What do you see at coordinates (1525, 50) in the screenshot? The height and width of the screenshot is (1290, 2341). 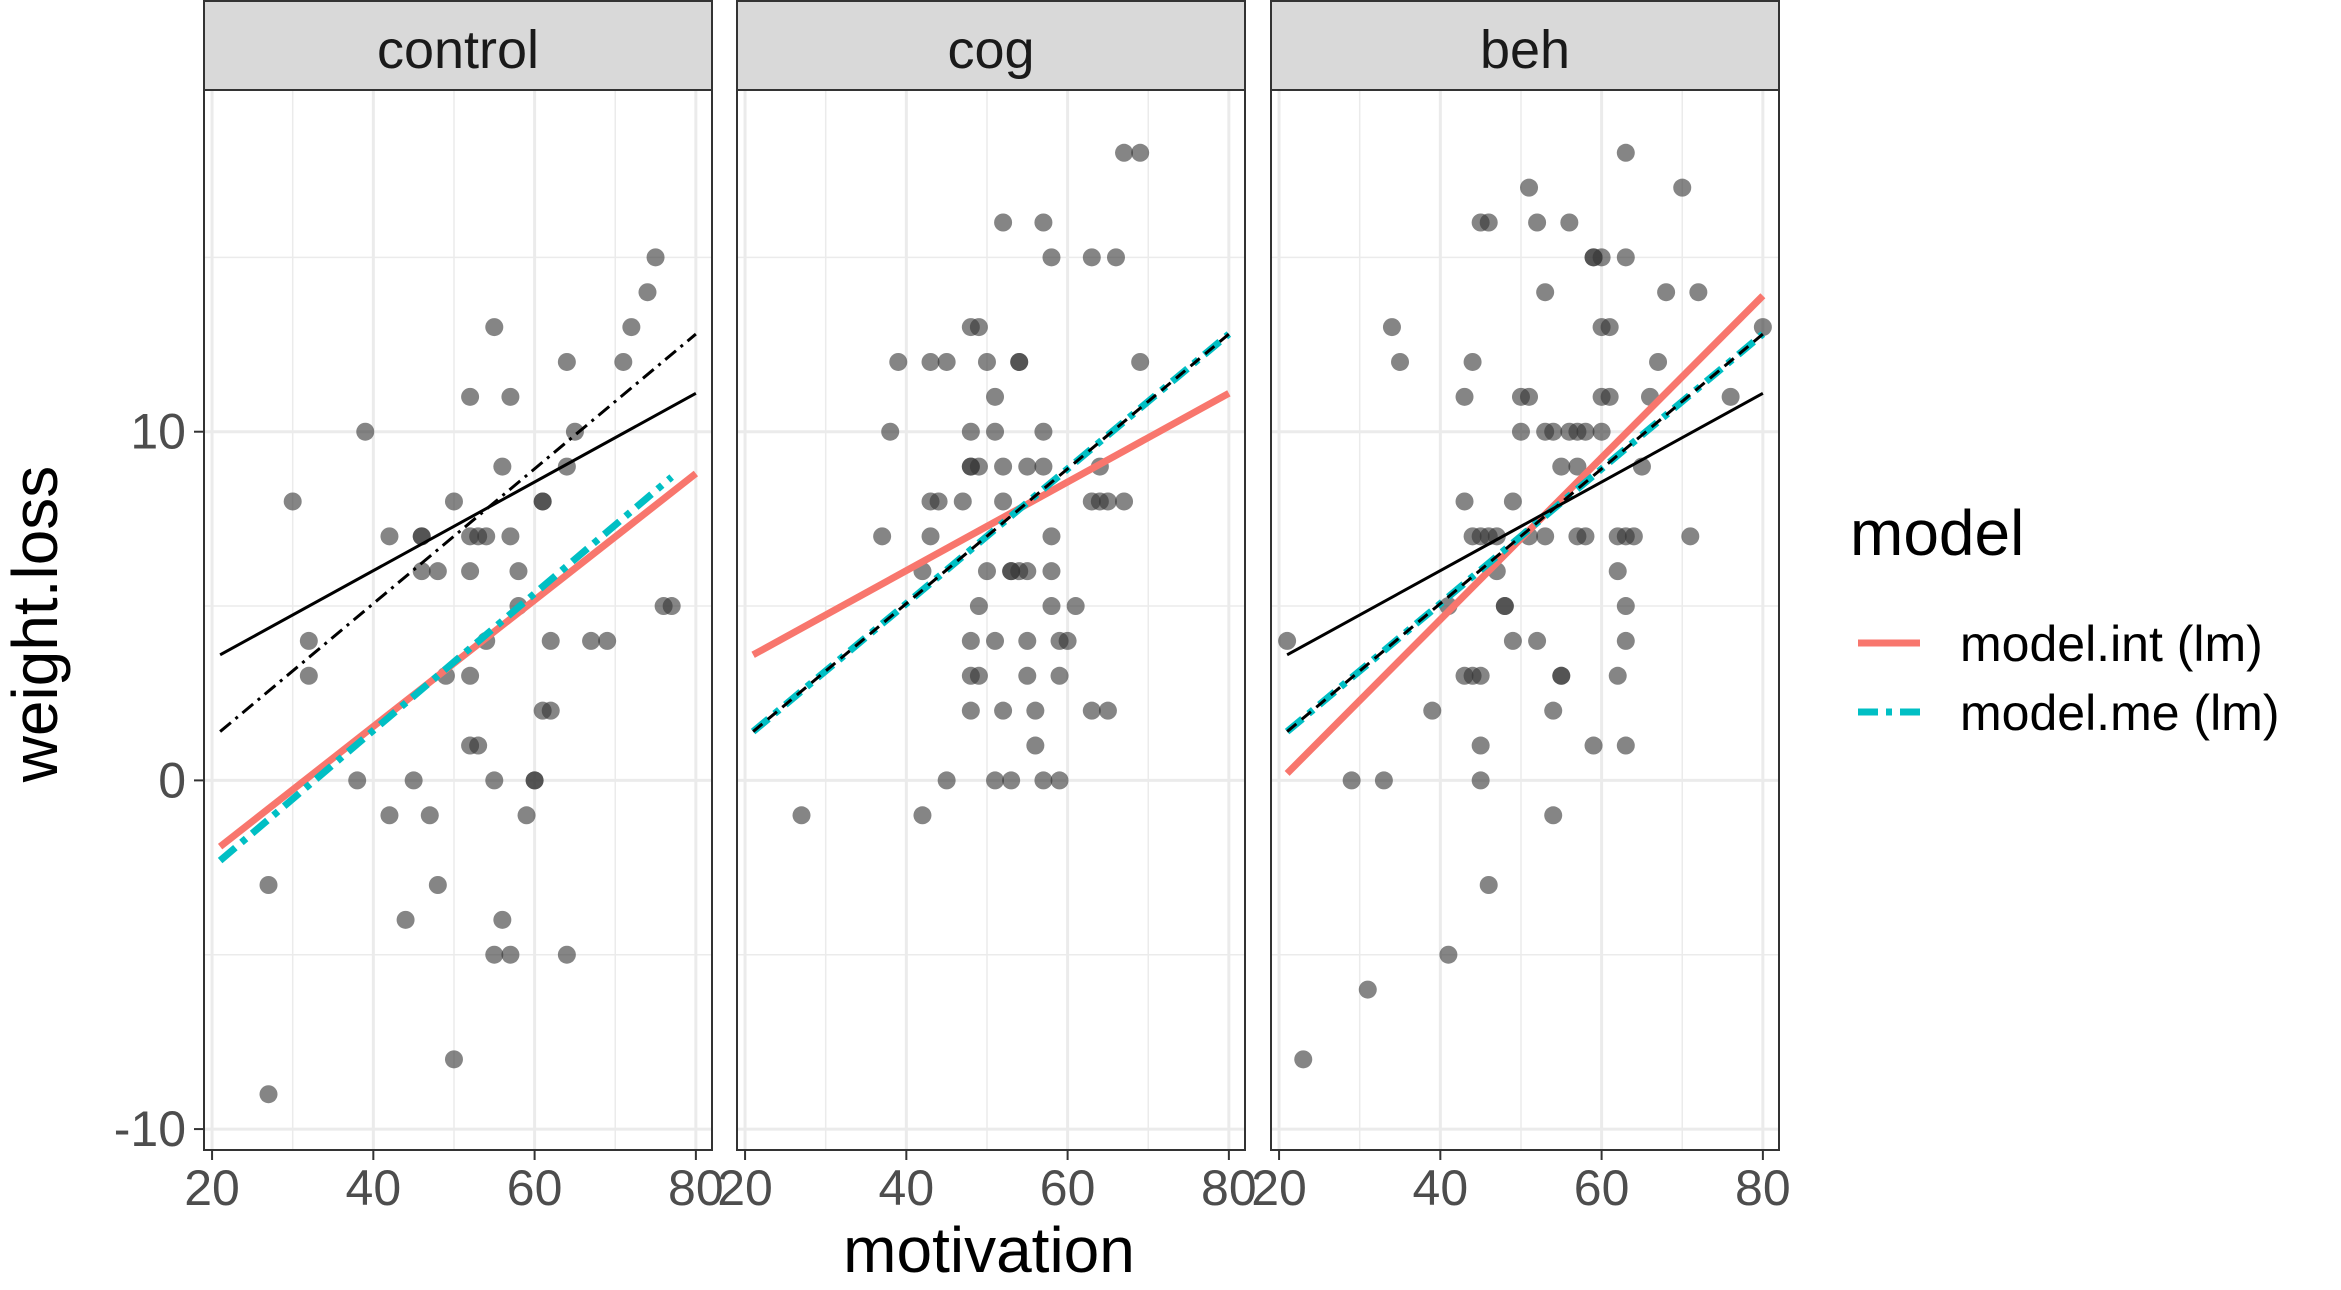 I see `strip-label-beh: beh` at bounding box center [1525, 50].